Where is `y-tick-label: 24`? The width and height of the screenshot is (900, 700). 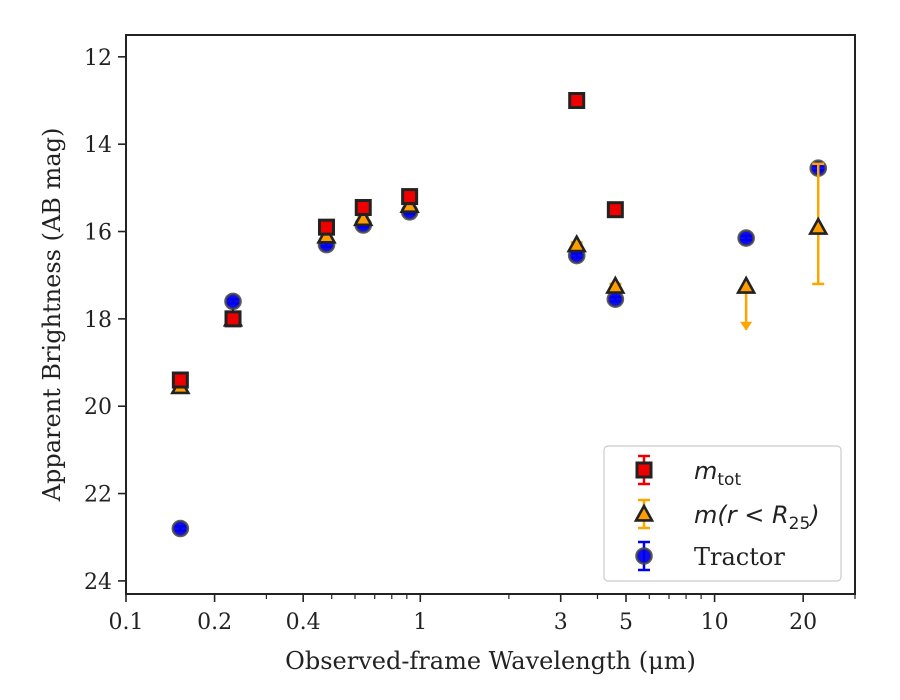
y-tick-label: 24 is located at coordinates (98, 582).